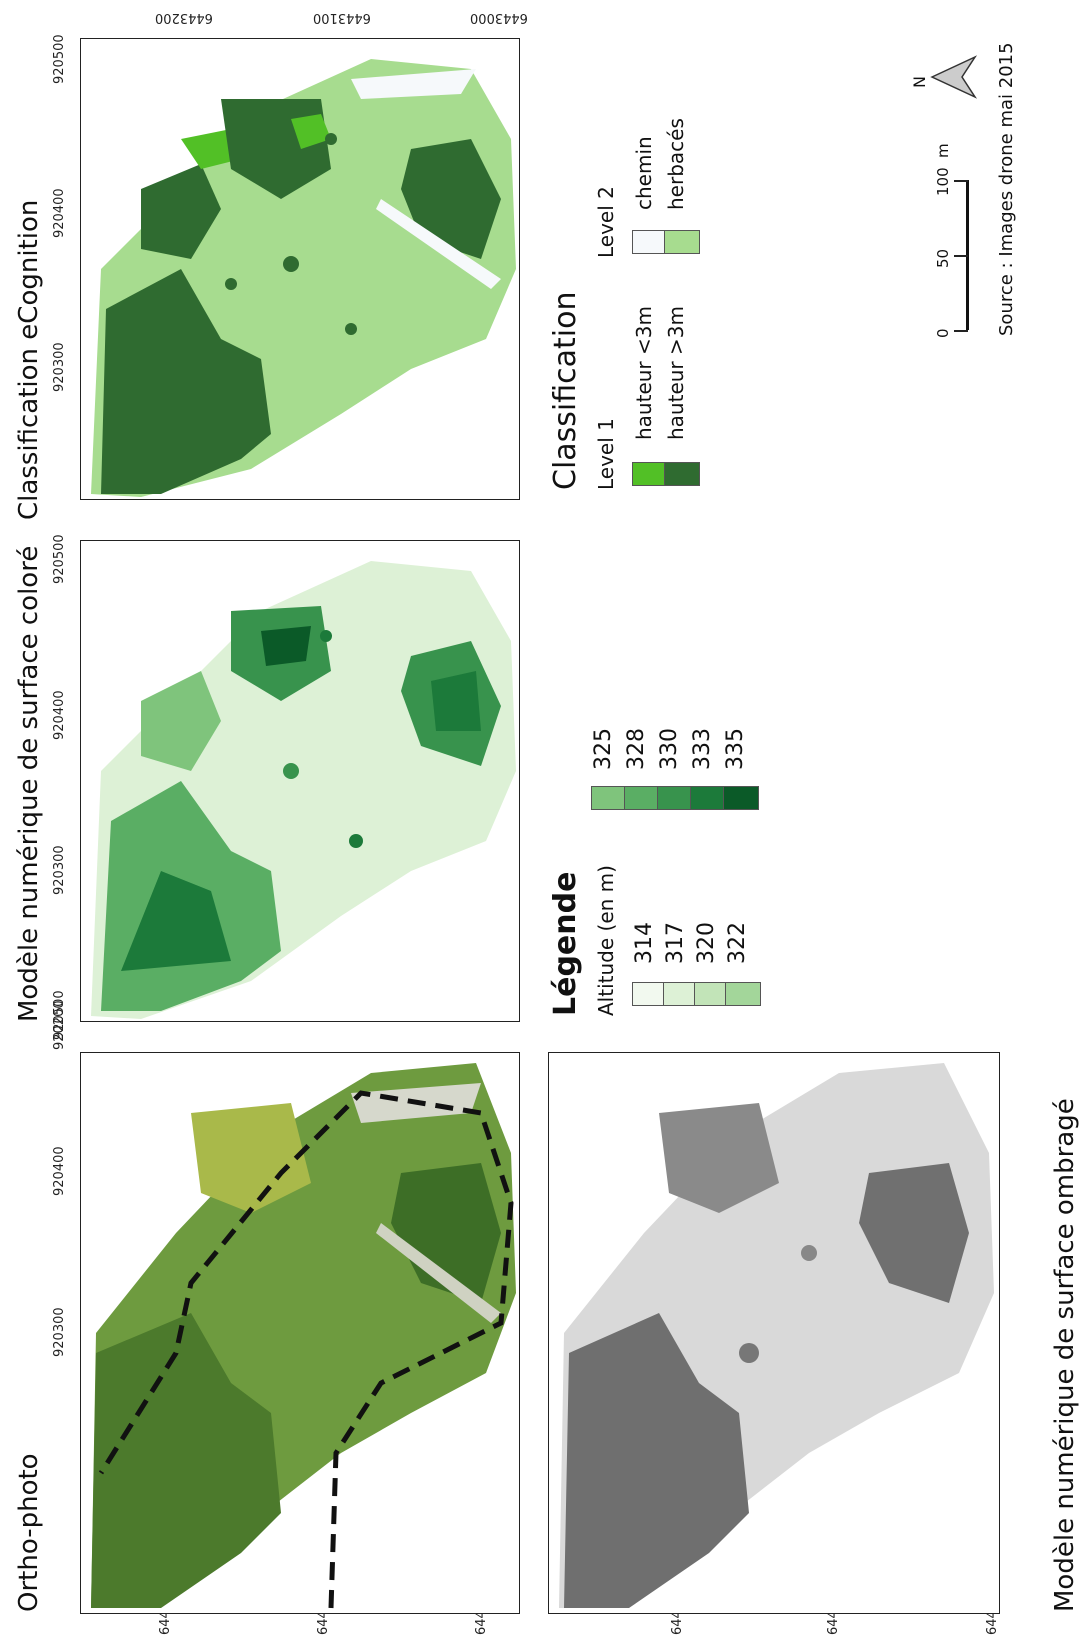 The image size is (1090, 1640). I want to click on scale-label-0: 0, so click(943, 333).